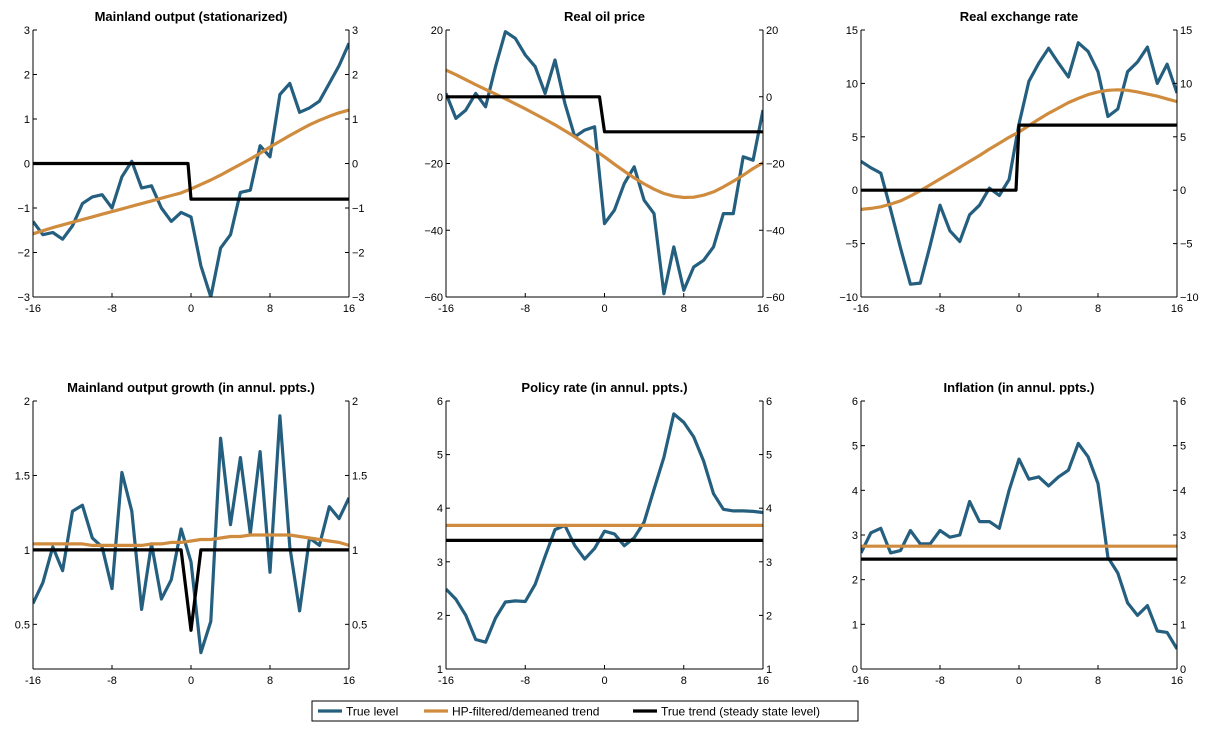  I want to click on y-tick-label-right: −1, so click(358, 209).